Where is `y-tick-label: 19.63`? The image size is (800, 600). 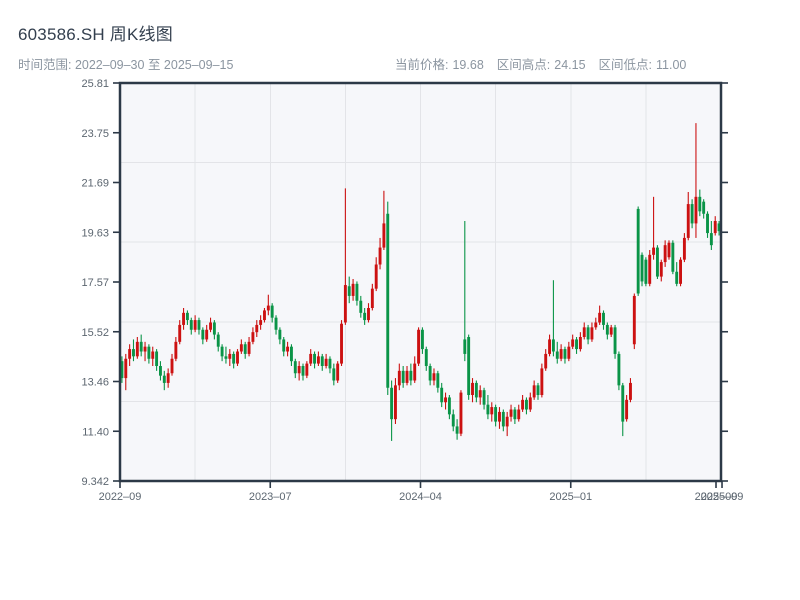 y-tick-label: 19.63 is located at coordinates (95, 233).